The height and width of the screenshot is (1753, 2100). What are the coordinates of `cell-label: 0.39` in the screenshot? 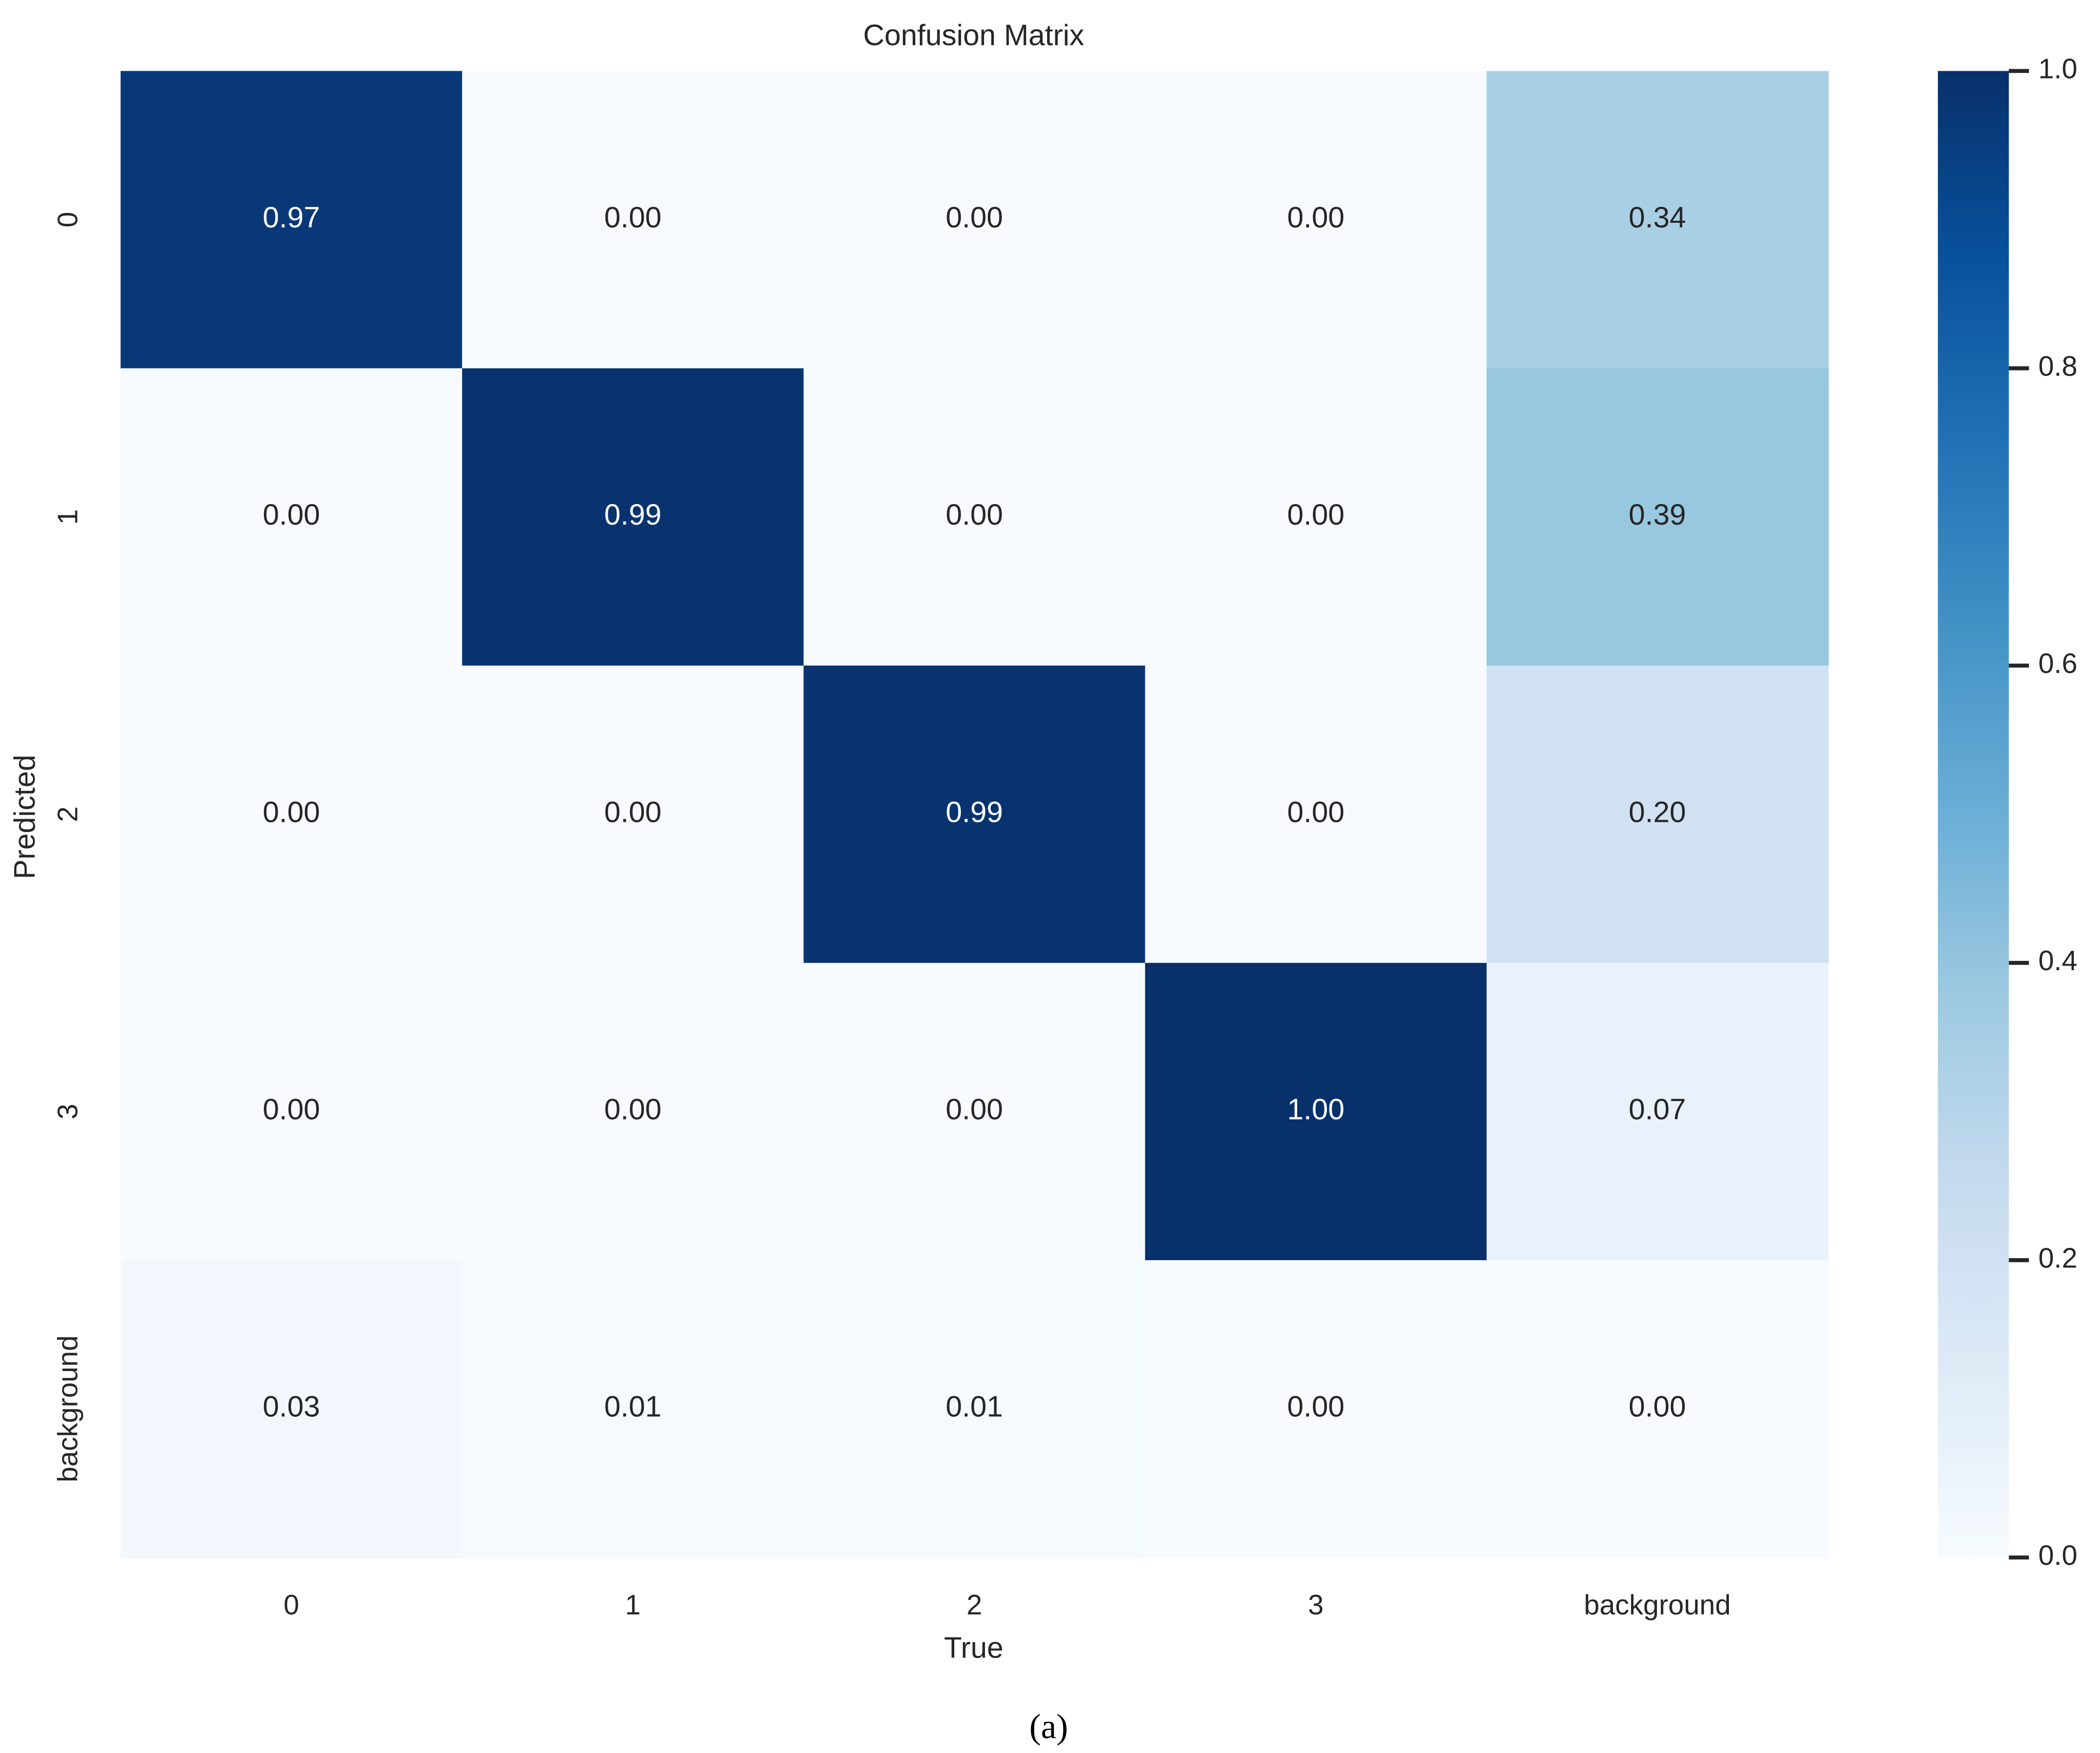 It's located at (1657, 514).